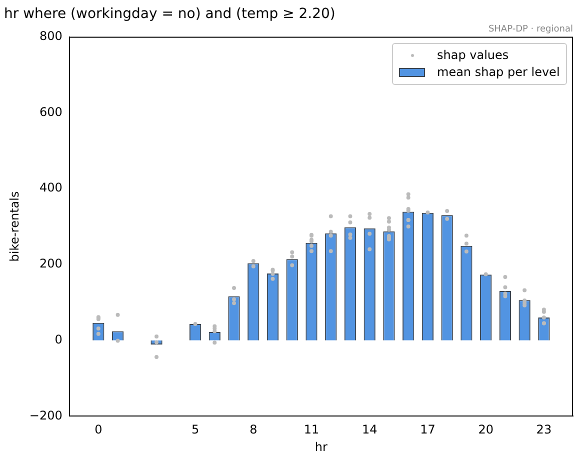 Image resolution: width=583 pixels, height=455 pixels. Describe the element at coordinates (530, 29) in the screenshot. I see `text: SHAP-DP · regional` at that location.